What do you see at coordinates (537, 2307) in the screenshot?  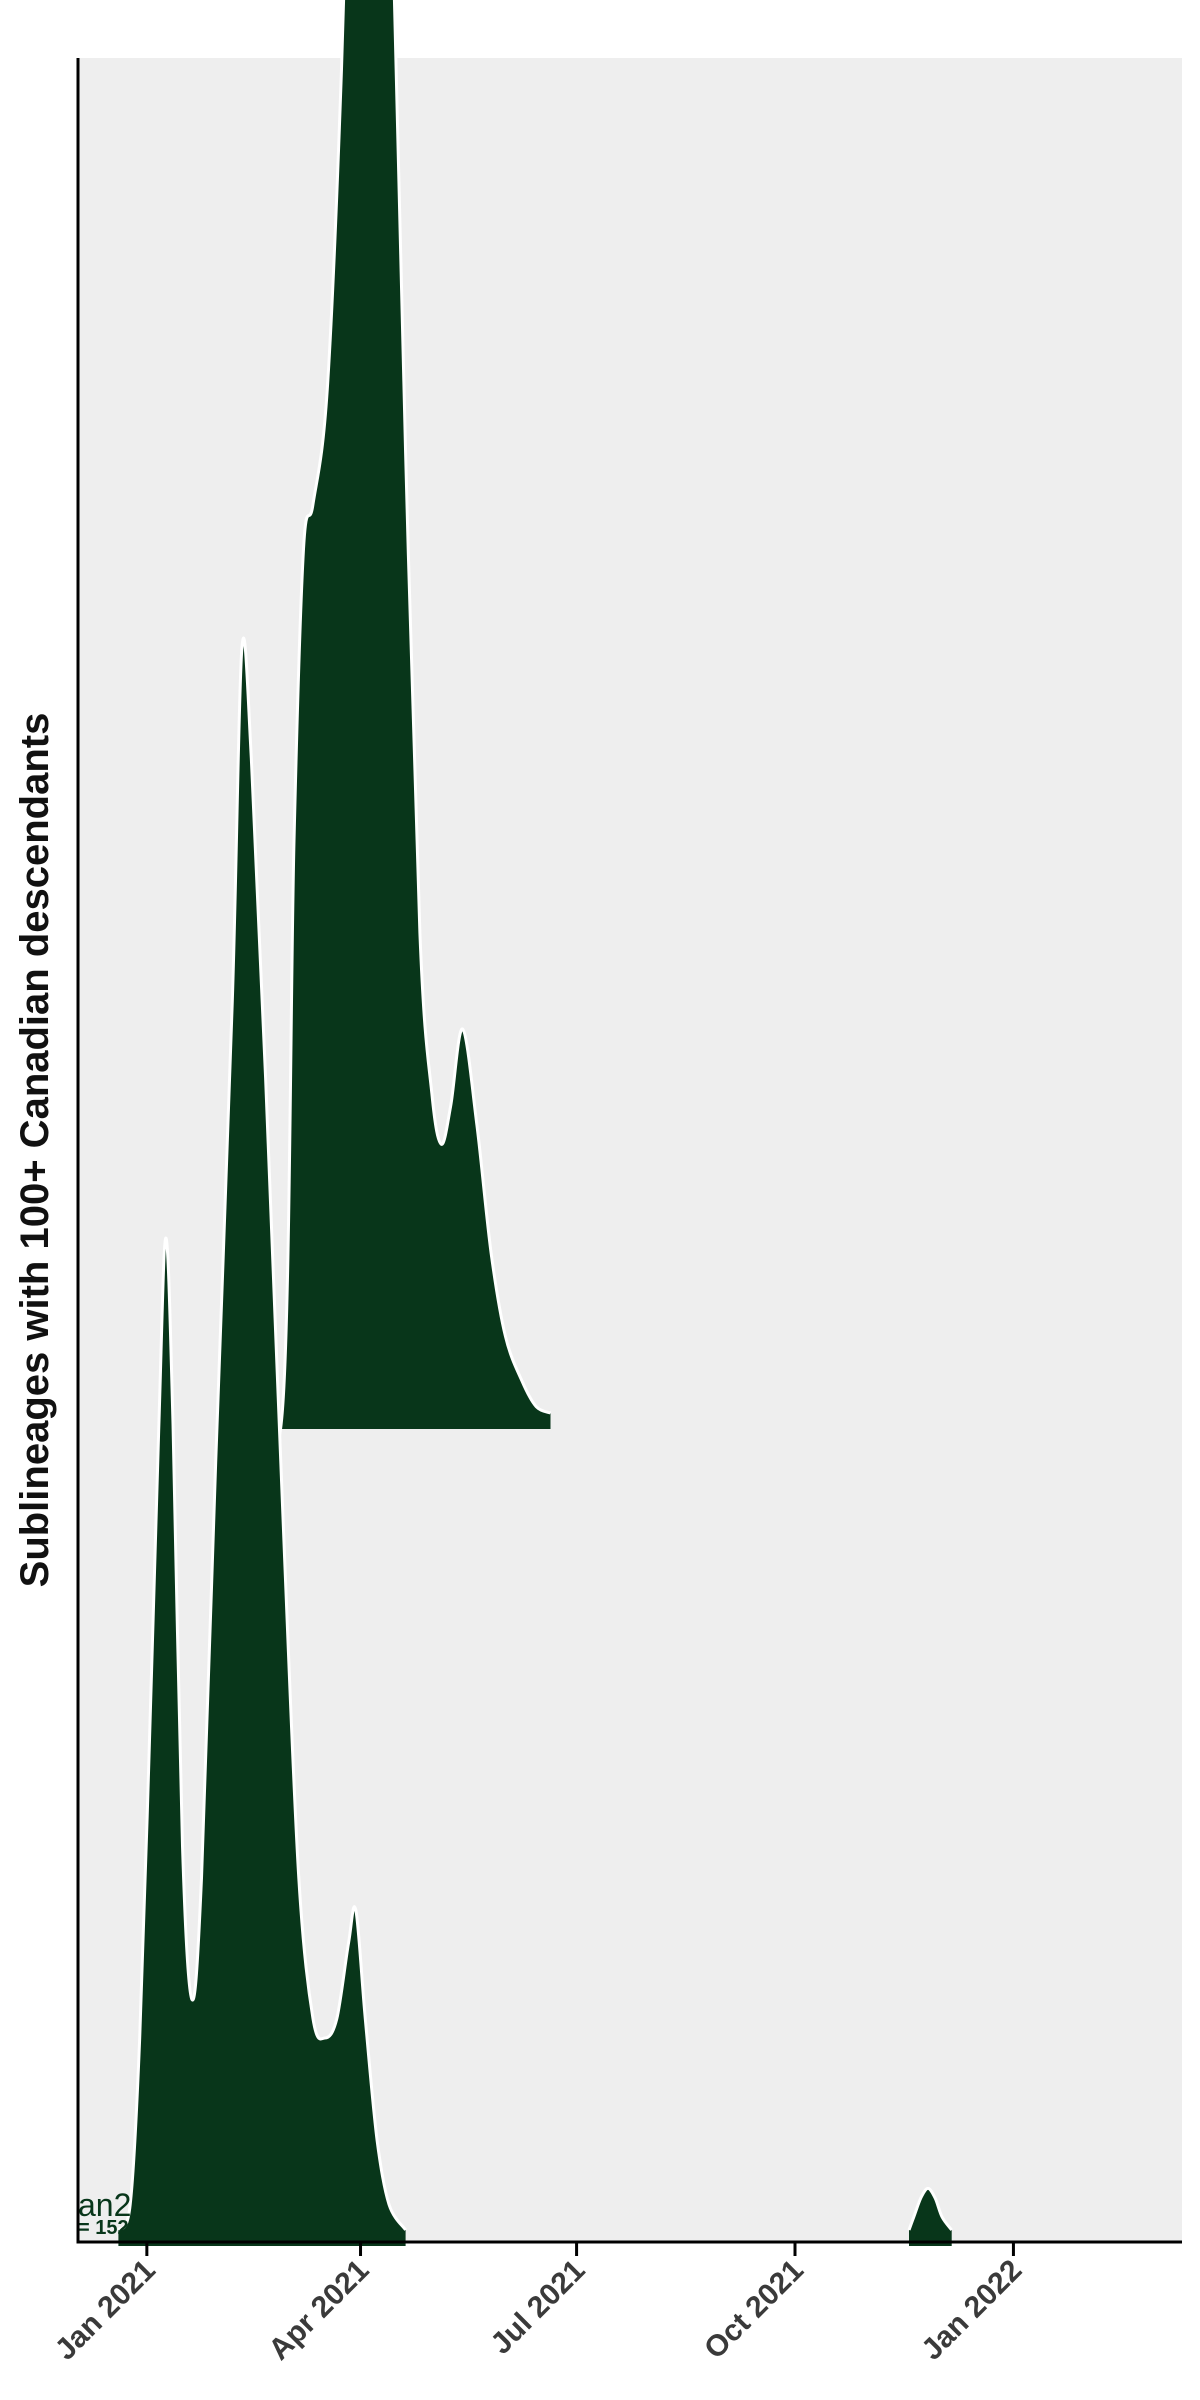 I see `x-tick-label: Jul 2021` at bounding box center [537, 2307].